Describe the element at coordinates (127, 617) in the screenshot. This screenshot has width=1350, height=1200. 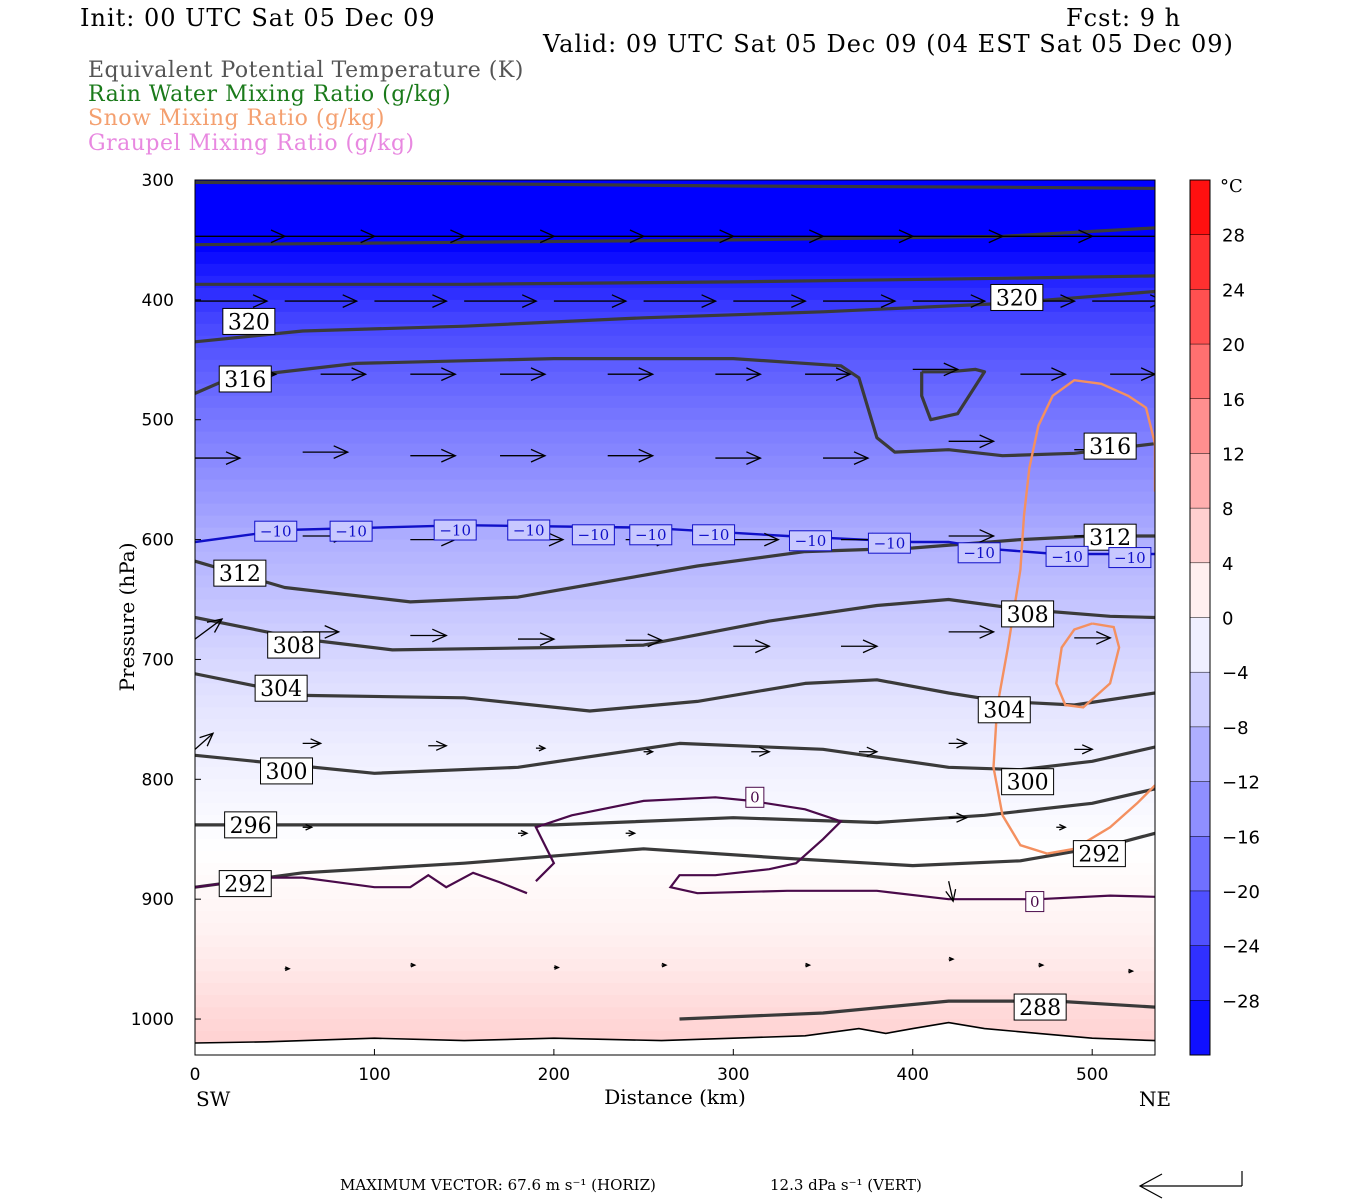
I see `y-axis-title: Pressure (hPa)` at that location.